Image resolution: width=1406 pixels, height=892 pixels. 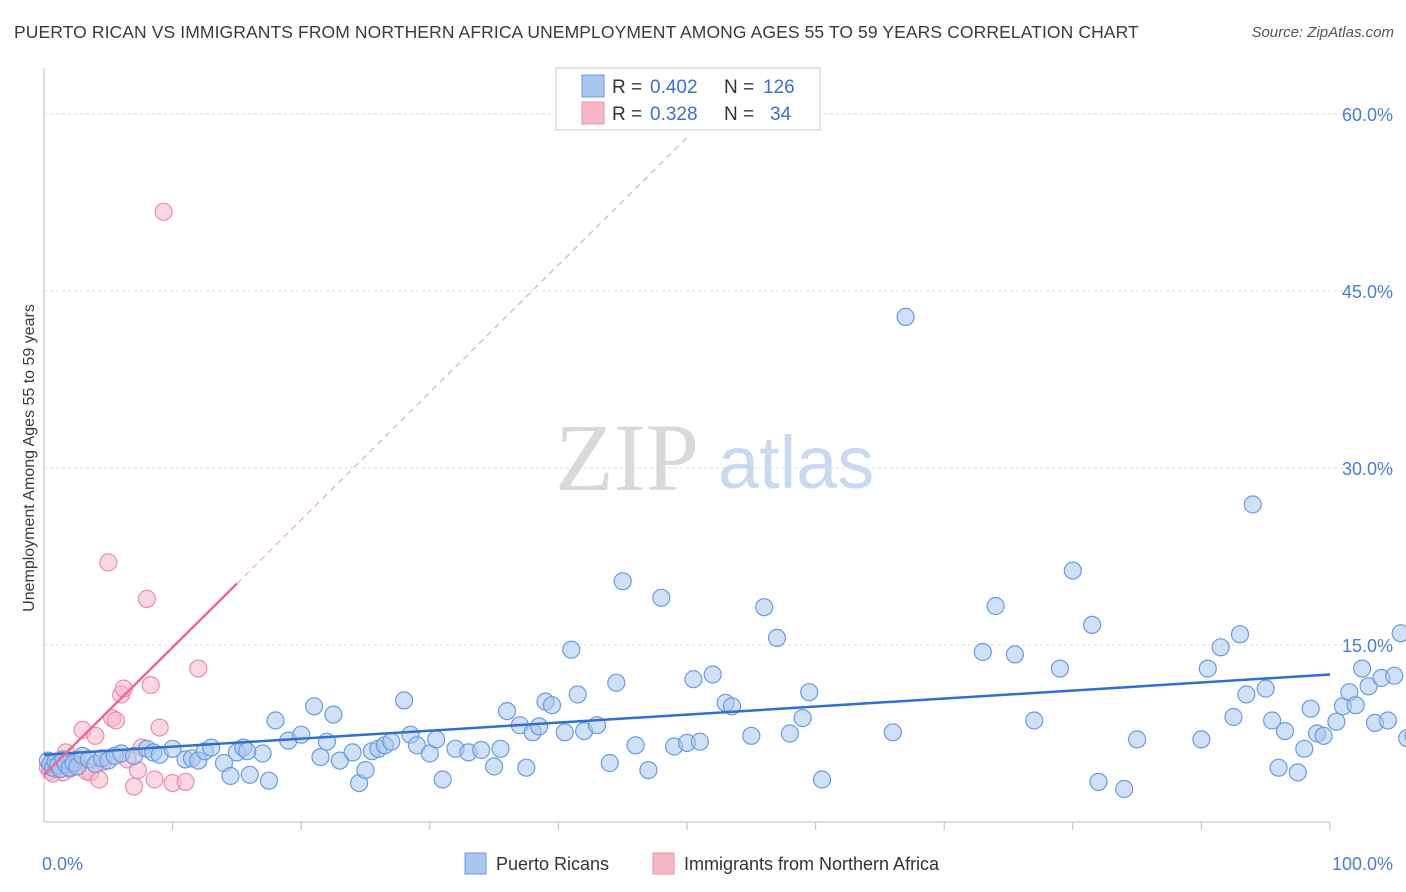 What do you see at coordinates (1322, 32) in the screenshot?
I see `source-label: Source: ZipAtlas.com` at bounding box center [1322, 32].